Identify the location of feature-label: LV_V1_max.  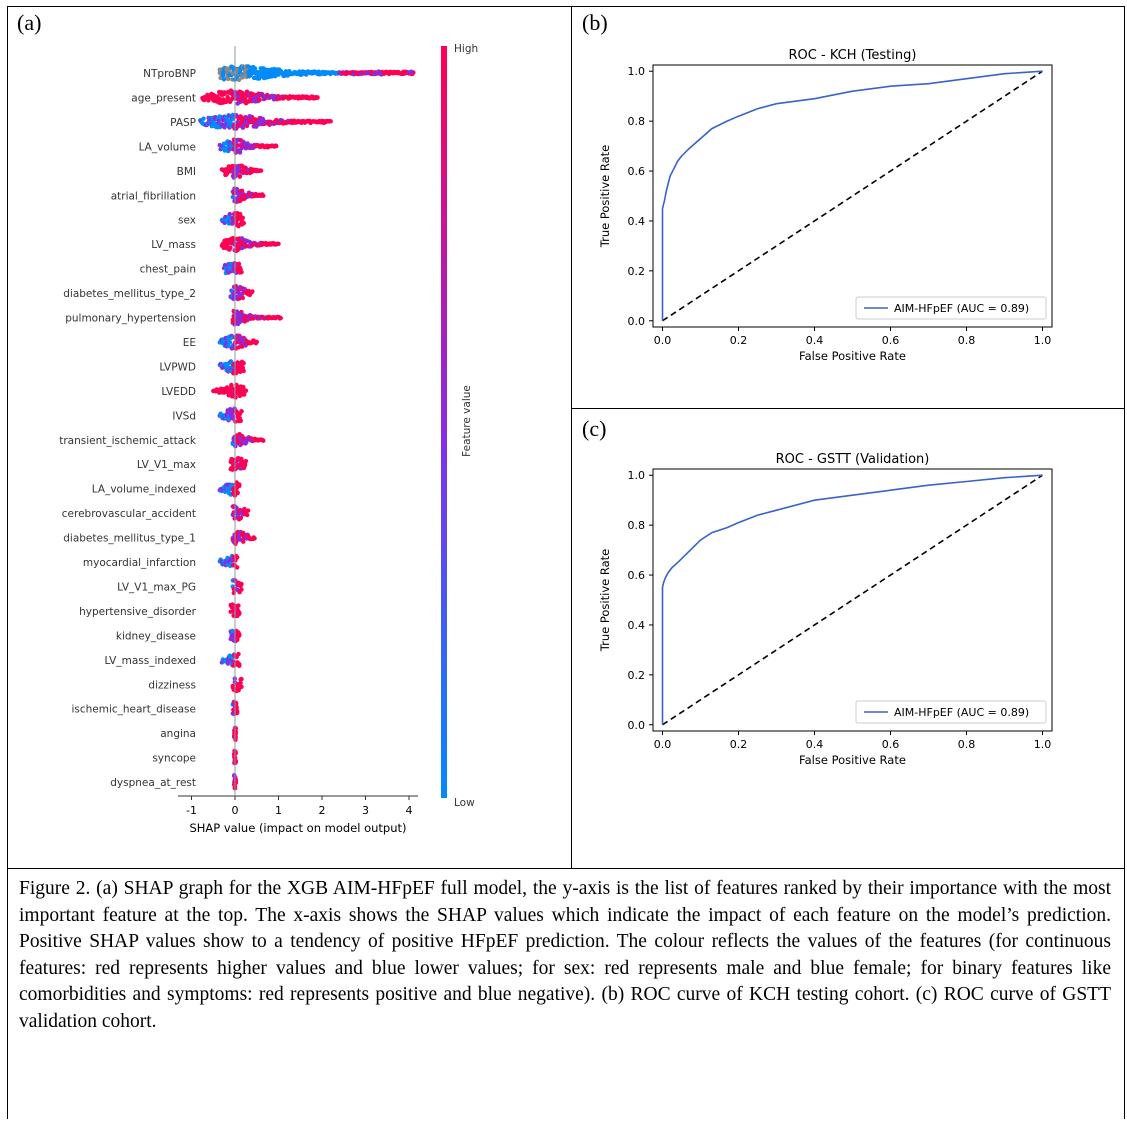
(166, 465).